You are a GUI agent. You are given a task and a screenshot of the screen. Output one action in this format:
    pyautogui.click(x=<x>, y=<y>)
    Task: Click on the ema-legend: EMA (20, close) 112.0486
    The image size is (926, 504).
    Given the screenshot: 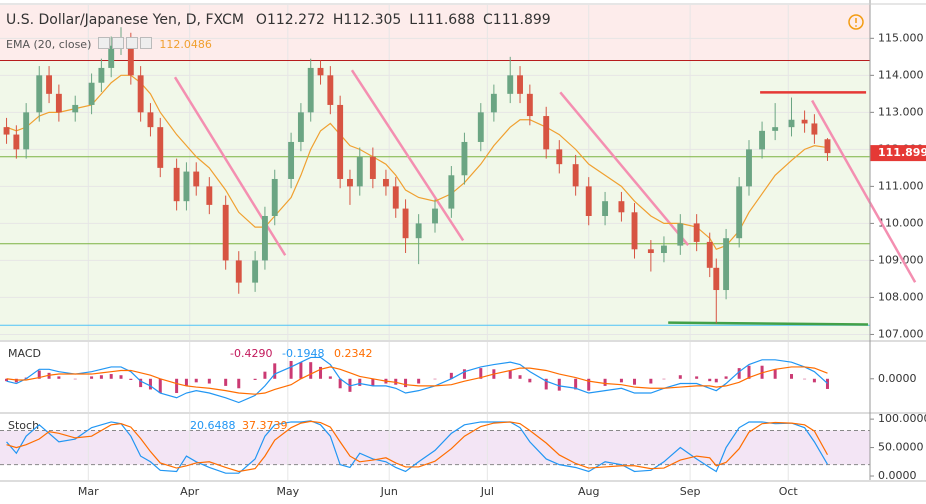 What is the action you would take?
    pyautogui.click(x=109, y=44)
    